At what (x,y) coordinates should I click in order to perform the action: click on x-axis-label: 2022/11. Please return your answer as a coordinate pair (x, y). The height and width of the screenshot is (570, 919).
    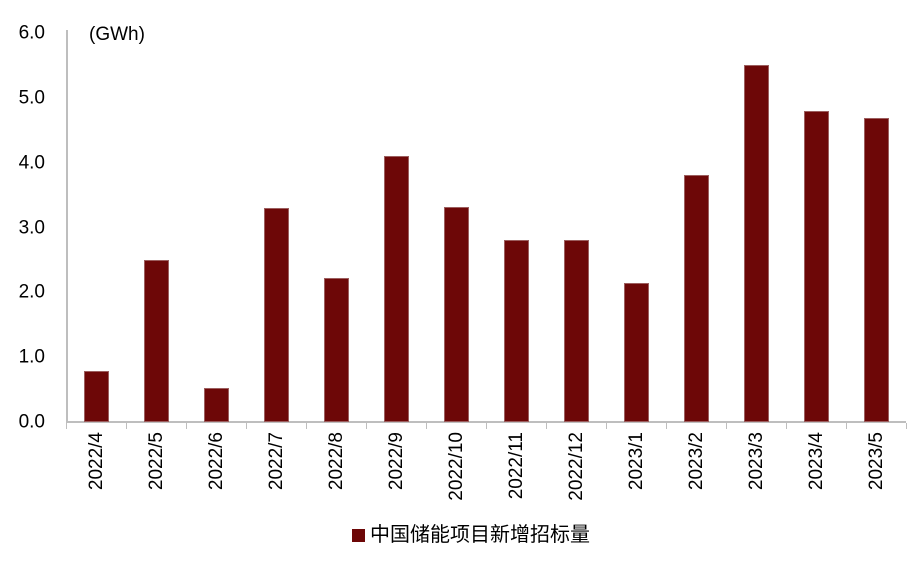
    Looking at the image, I should click on (516, 466).